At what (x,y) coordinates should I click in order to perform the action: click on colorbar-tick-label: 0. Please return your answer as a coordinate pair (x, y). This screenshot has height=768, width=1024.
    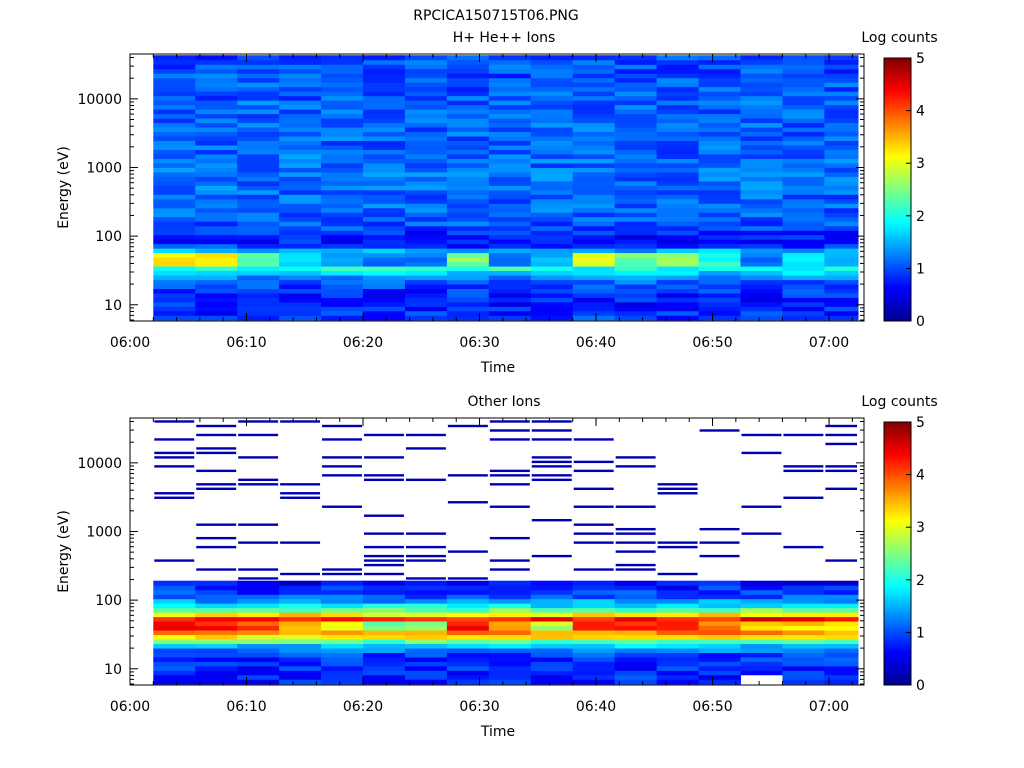
    Looking at the image, I should click on (920, 322).